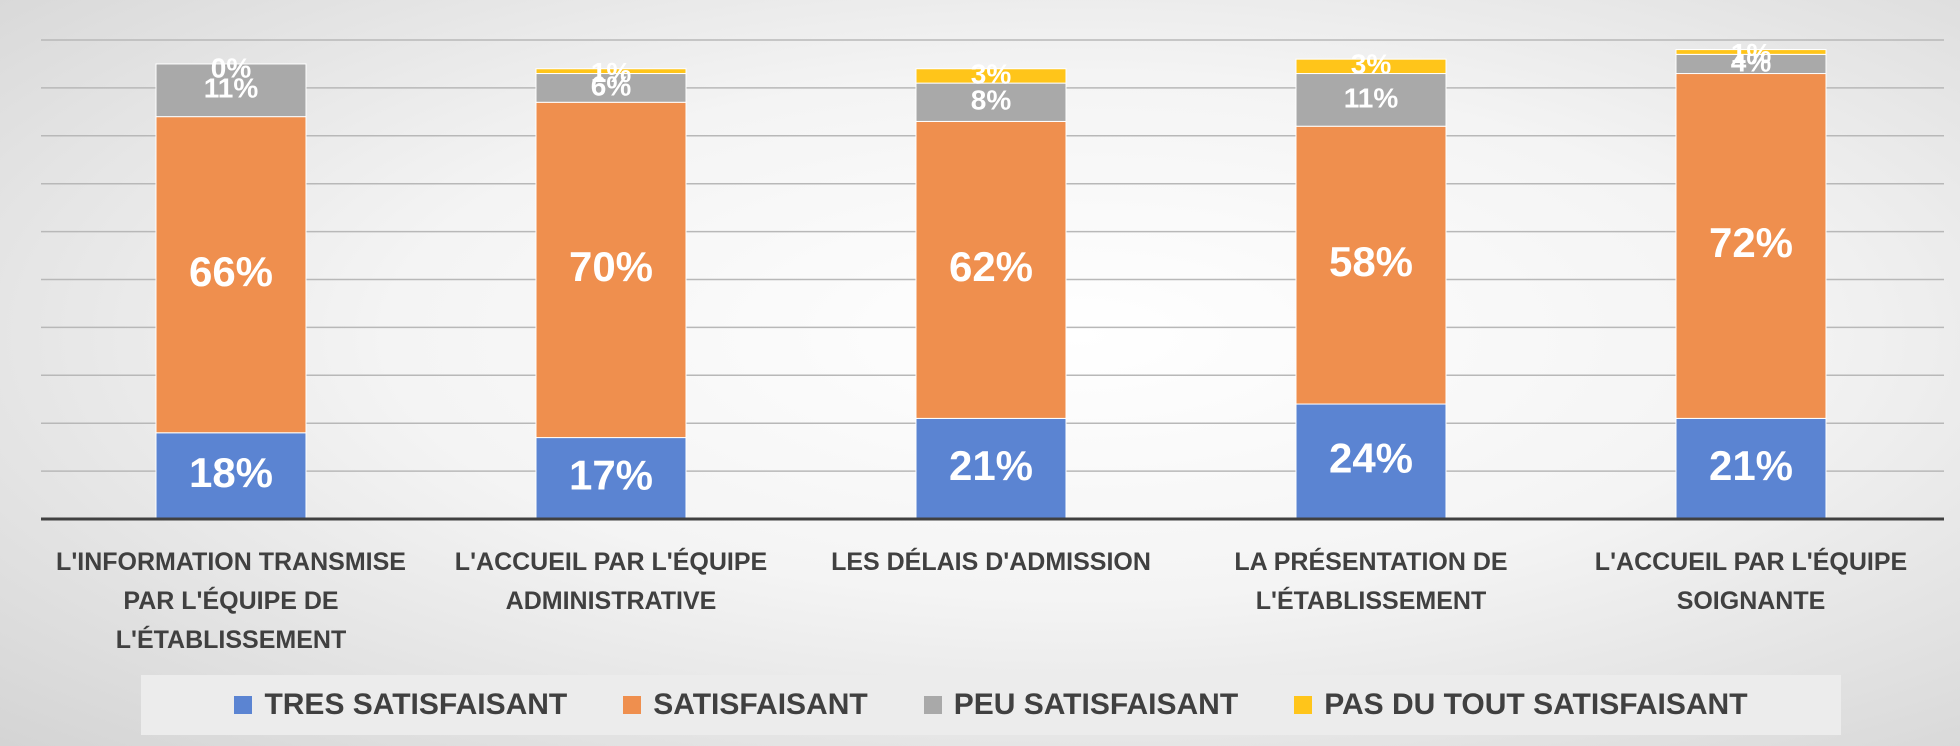 The width and height of the screenshot is (1960, 746). What do you see at coordinates (416, 704) in the screenshot?
I see `legend-label: TRES SATISFAISANT` at bounding box center [416, 704].